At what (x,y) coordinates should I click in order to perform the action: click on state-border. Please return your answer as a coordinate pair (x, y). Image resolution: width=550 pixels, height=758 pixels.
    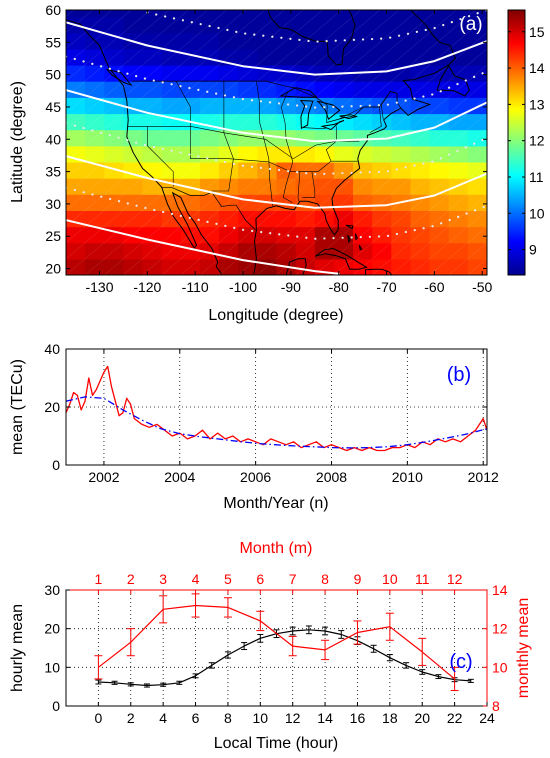
    Looking at the image, I should click on (299, 186).